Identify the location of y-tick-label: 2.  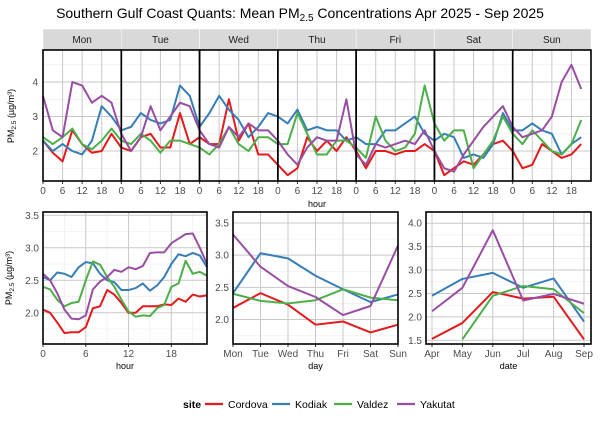
(35, 152).